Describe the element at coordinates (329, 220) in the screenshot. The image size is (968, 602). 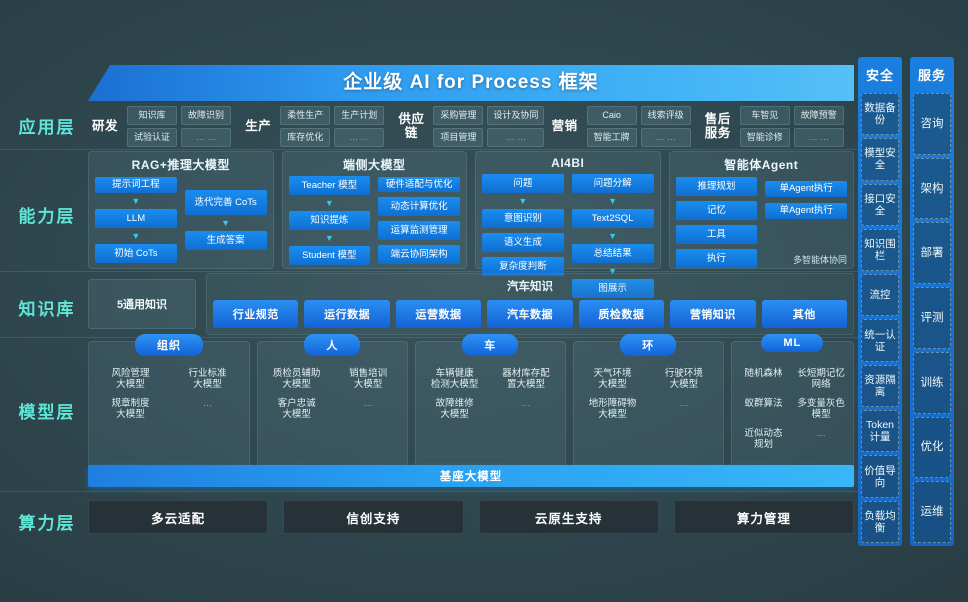
I see `capability-node: 知识提炼` at that location.